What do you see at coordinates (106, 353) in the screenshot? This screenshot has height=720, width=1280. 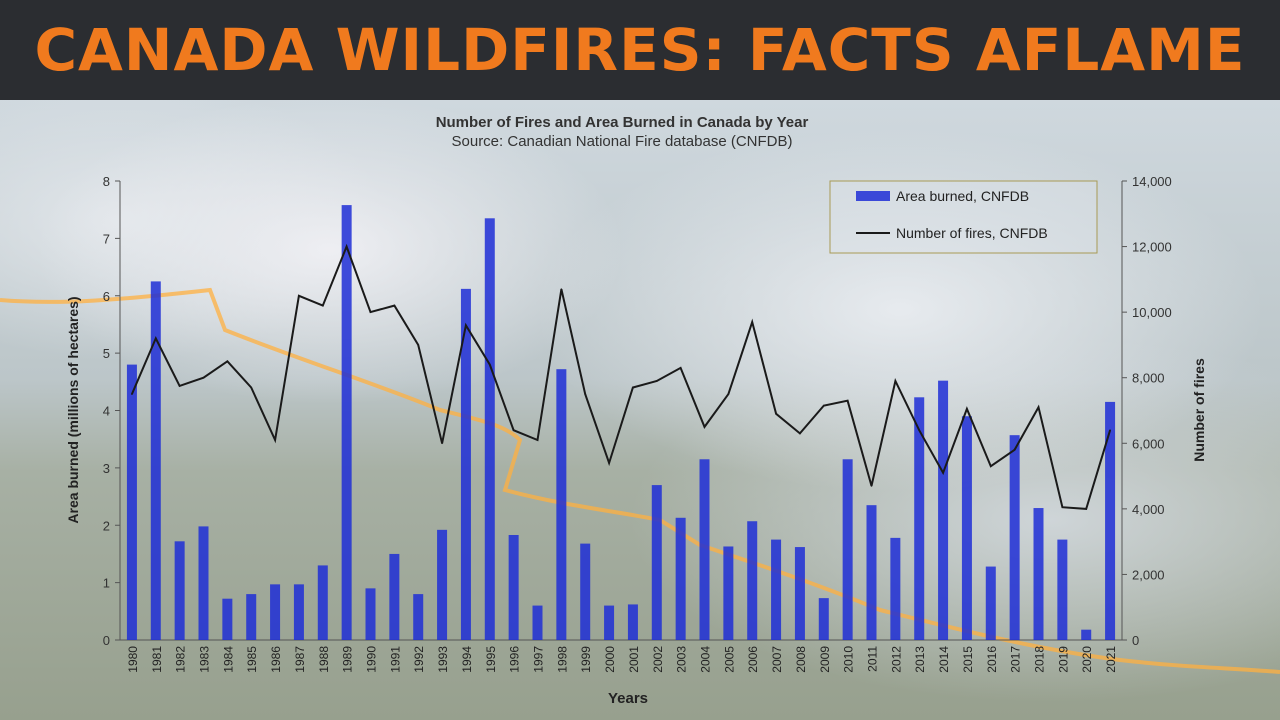 I see `y-tick-label: 5` at bounding box center [106, 353].